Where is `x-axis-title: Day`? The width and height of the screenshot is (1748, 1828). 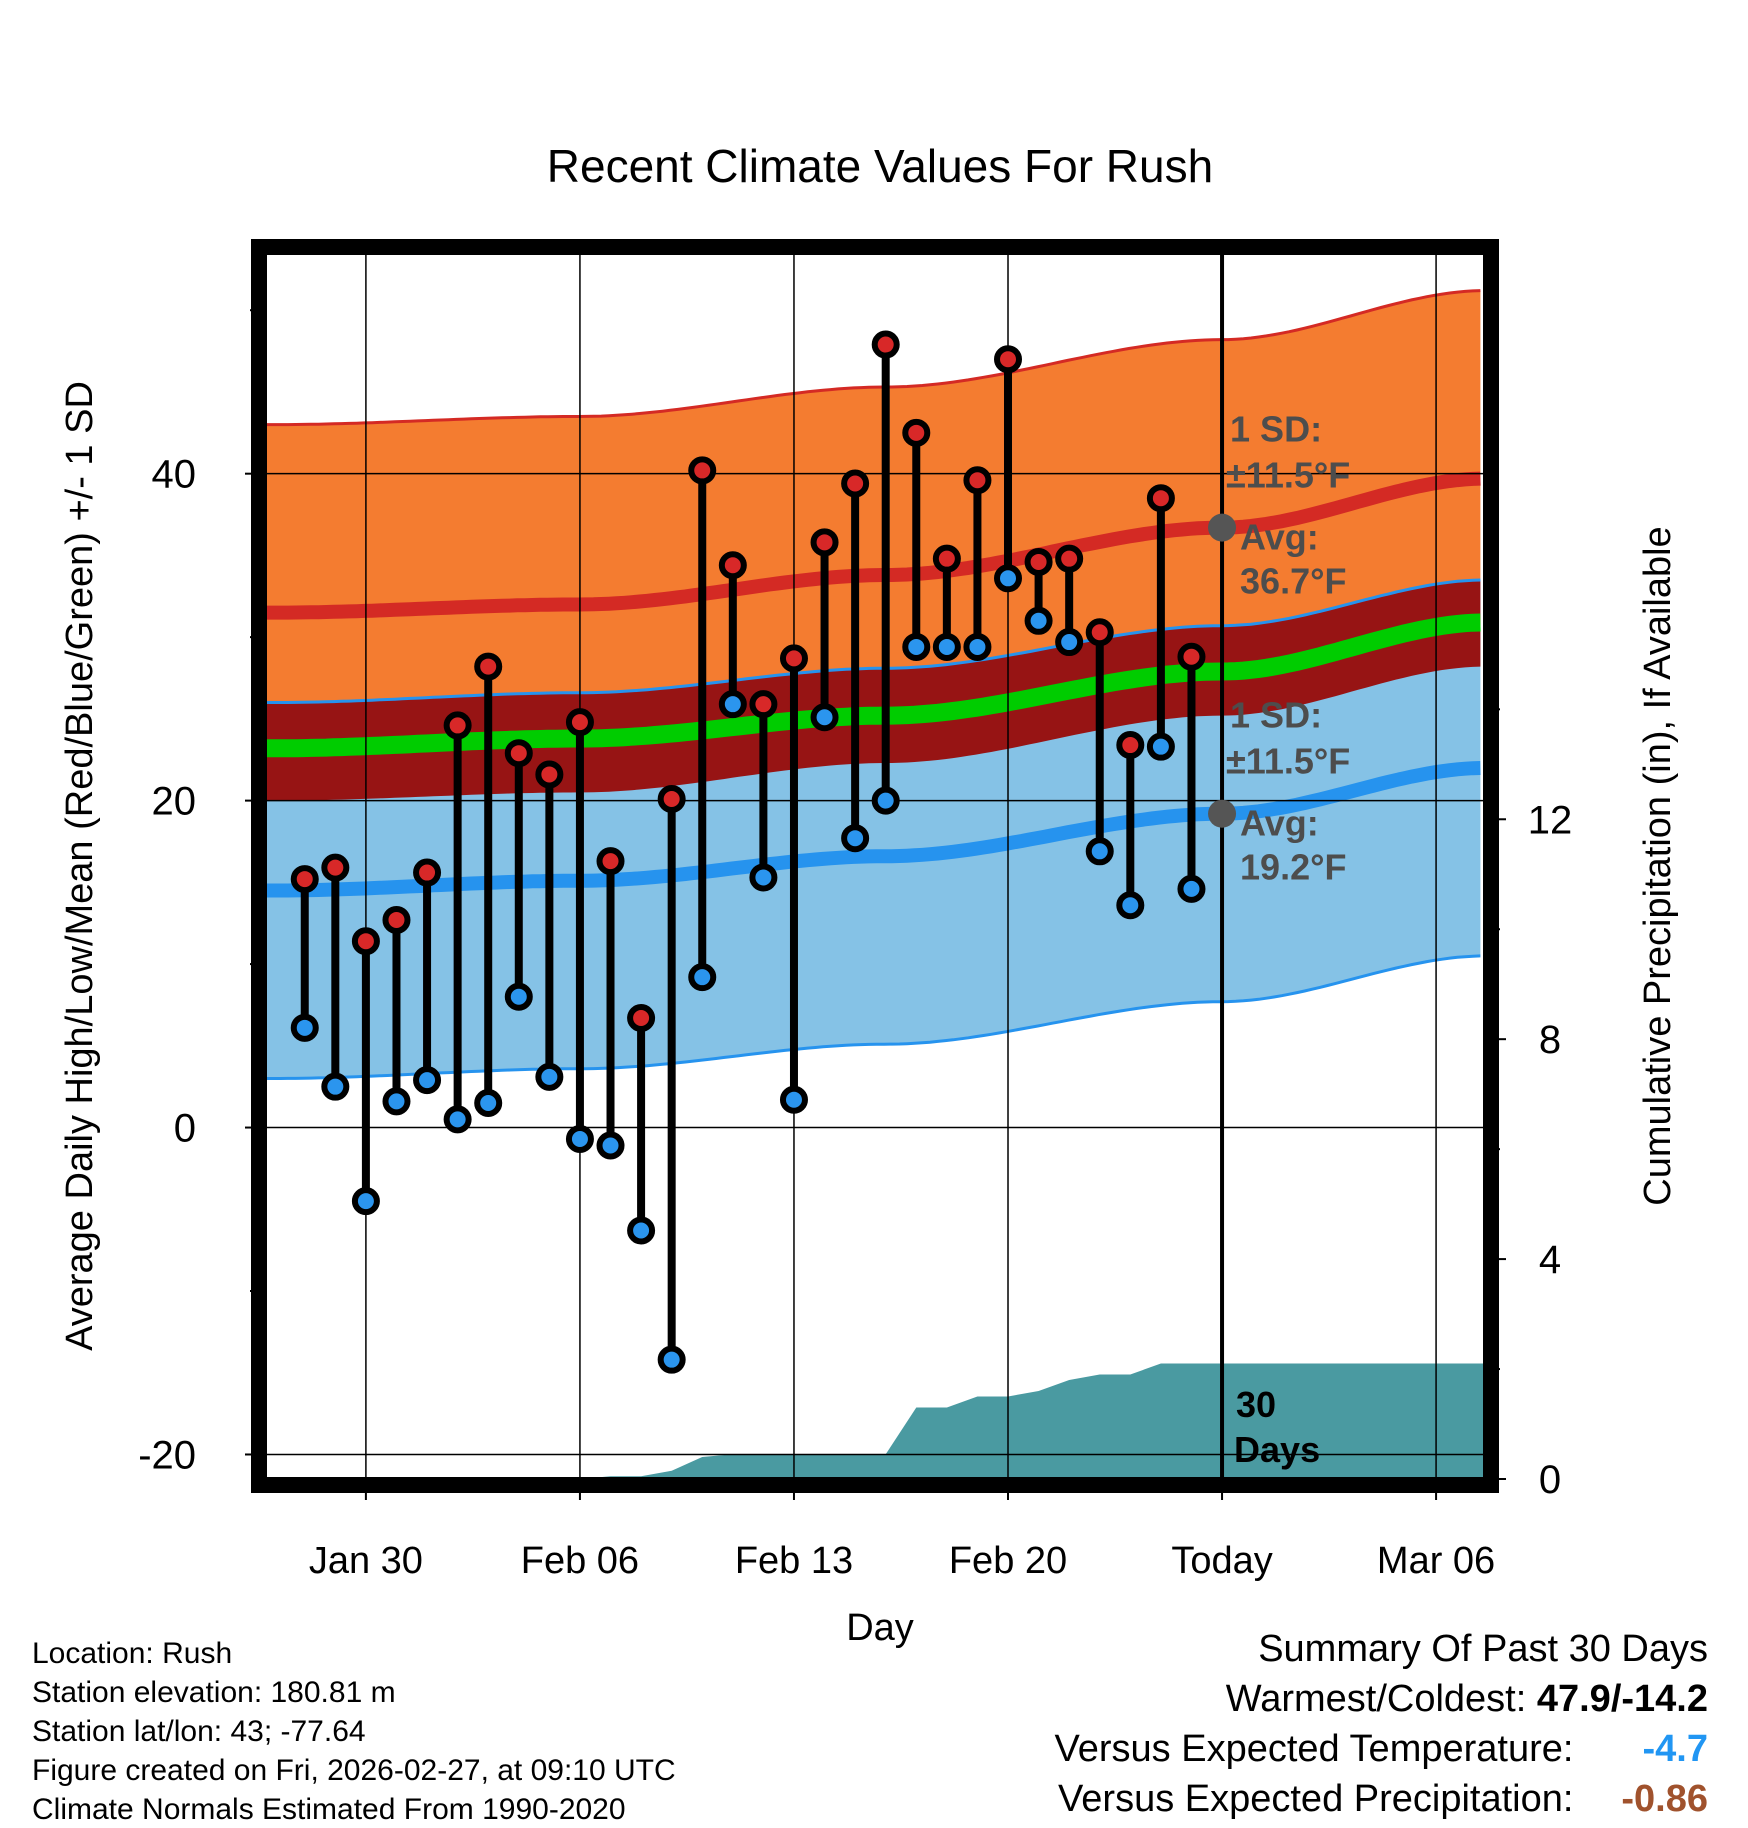
x-axis-title: Day is located at coordinates (880, 1628).